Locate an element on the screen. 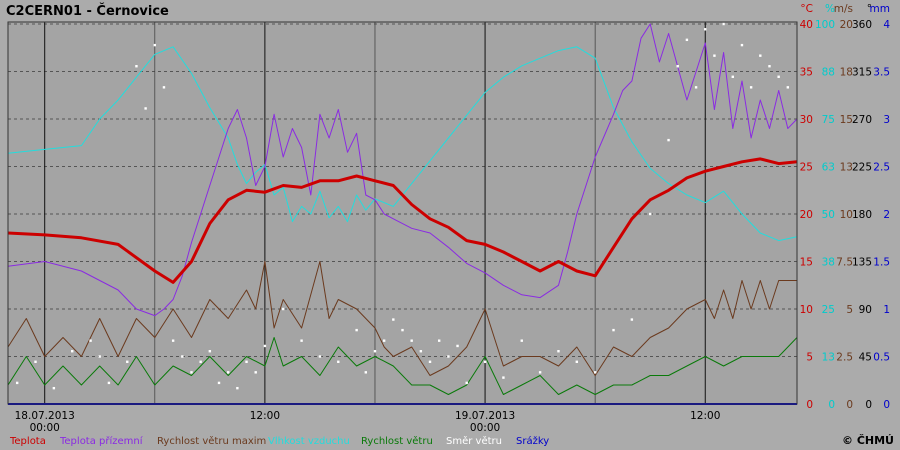  y-axis-unit: mm is located at coordinates (880, 9).